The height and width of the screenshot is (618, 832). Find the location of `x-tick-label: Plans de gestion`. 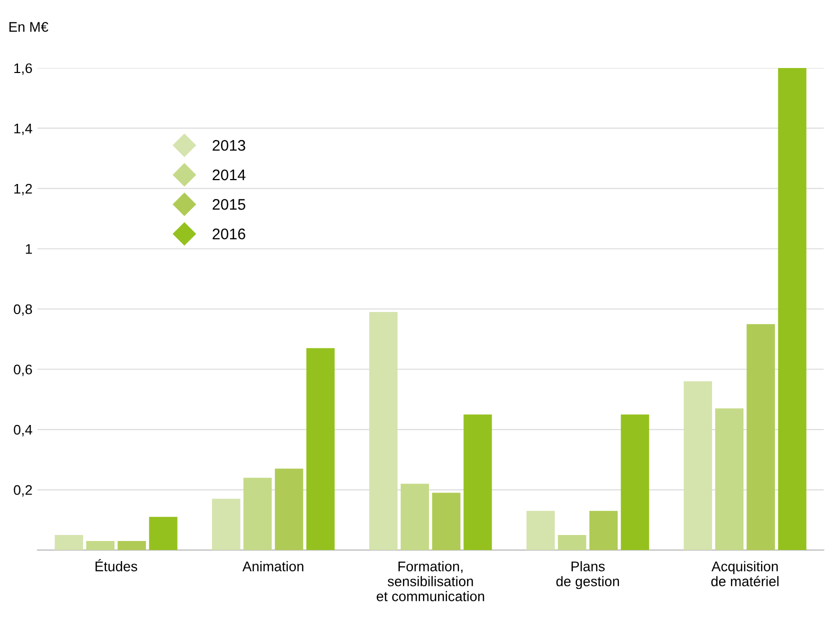

x-tick-label: Plans de gestion is located at coordinates (587, 575).